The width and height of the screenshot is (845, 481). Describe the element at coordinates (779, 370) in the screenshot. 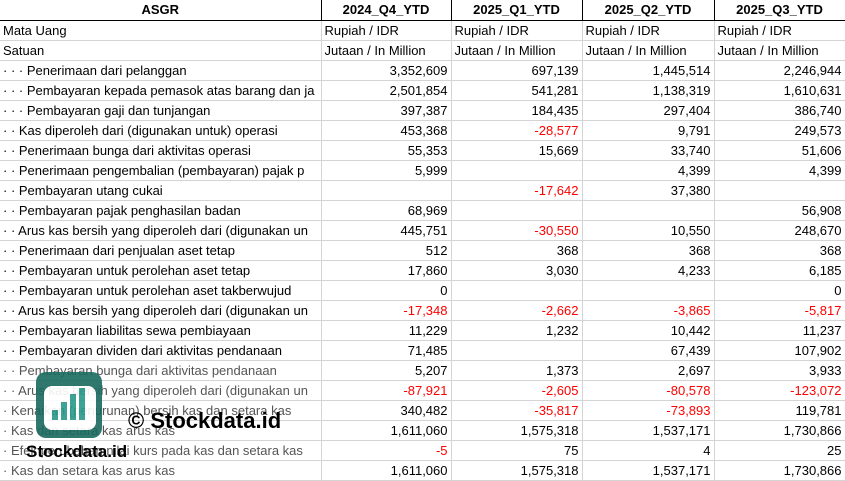

I see `value-cell: 3,933` at that location.